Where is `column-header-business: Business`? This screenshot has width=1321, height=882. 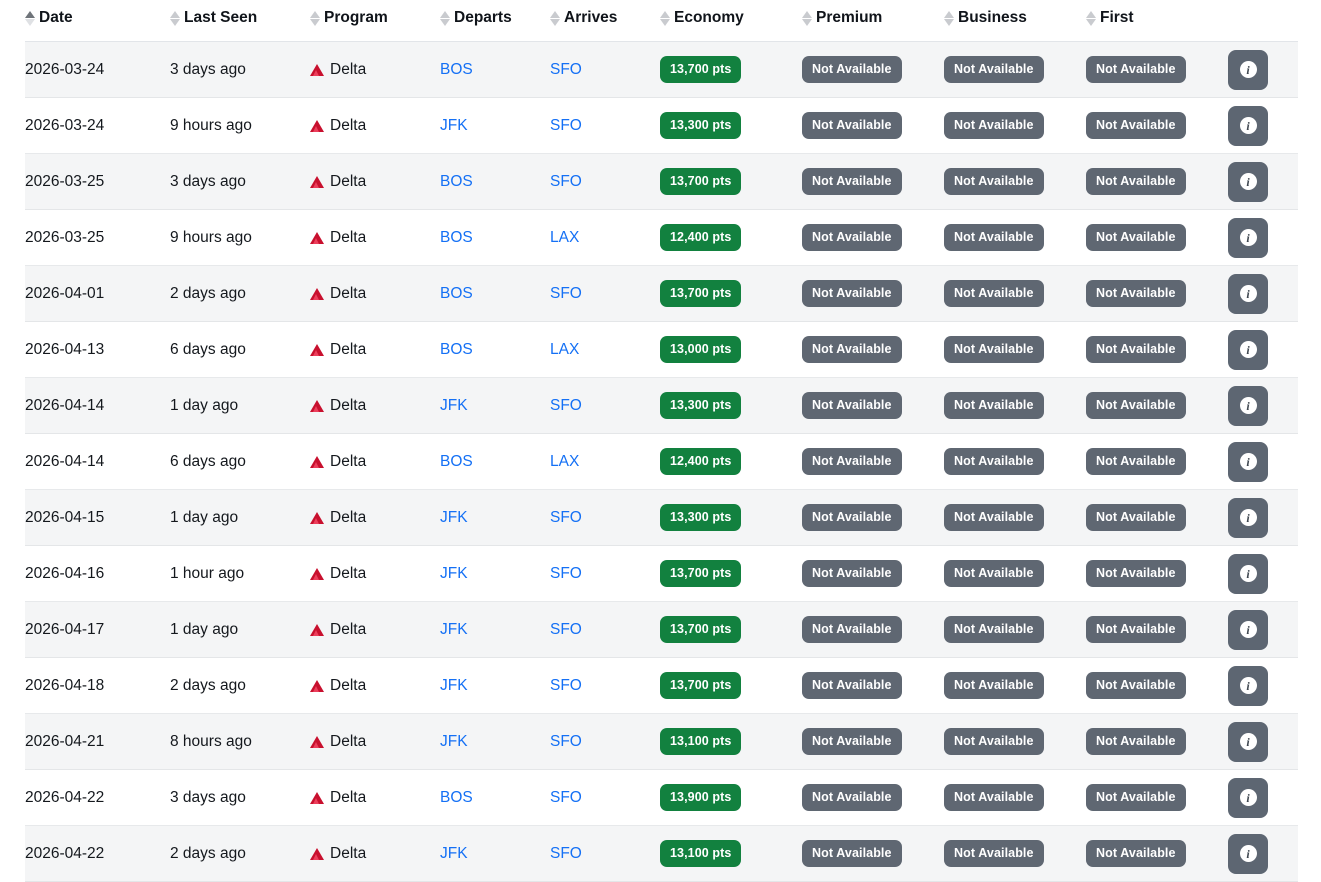 column-header-business: Business is located at coordinates (1015, 21).